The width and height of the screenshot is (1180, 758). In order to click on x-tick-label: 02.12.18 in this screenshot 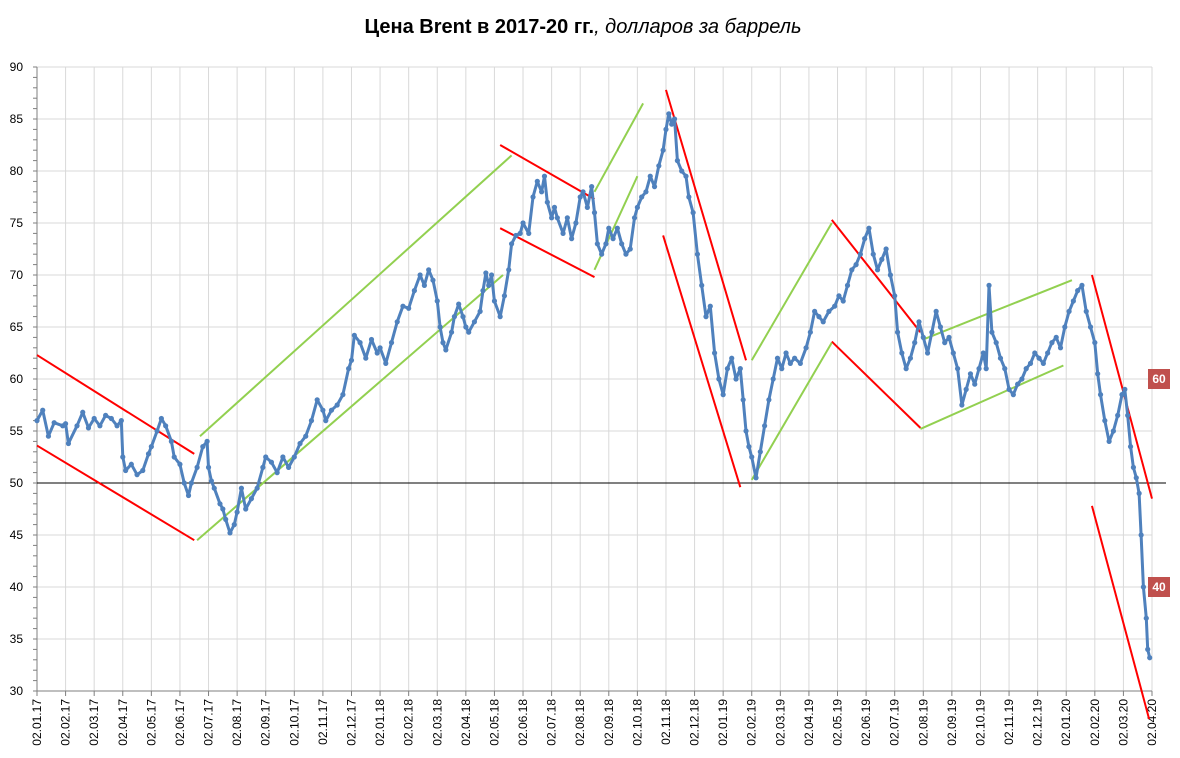, I will do `click(695, 722)`.